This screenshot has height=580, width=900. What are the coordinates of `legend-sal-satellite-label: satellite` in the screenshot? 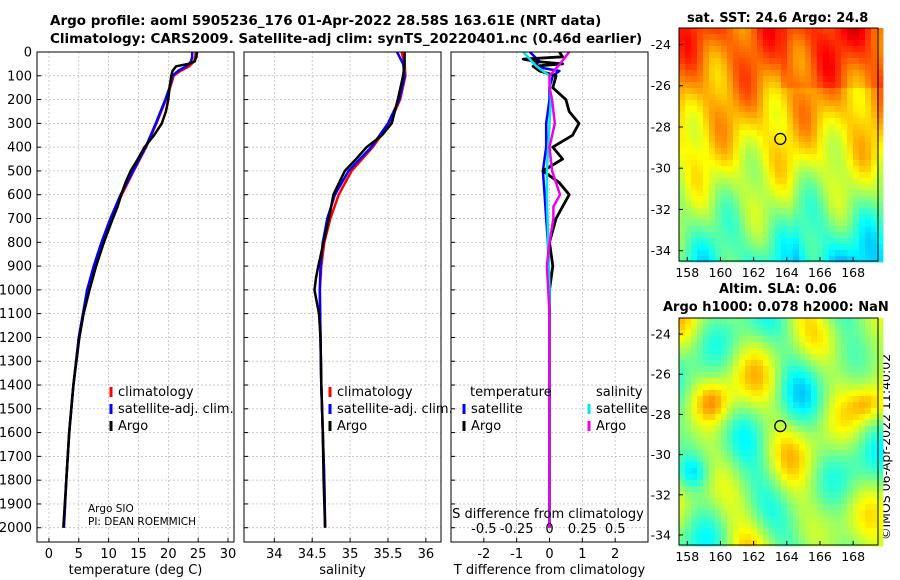 It's located at (622, 409).